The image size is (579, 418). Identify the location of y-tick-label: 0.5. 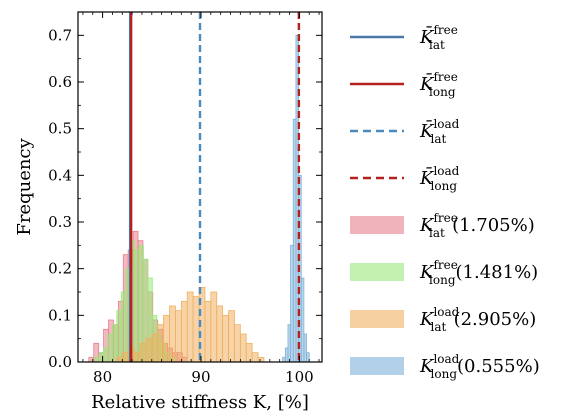
(60, 129).